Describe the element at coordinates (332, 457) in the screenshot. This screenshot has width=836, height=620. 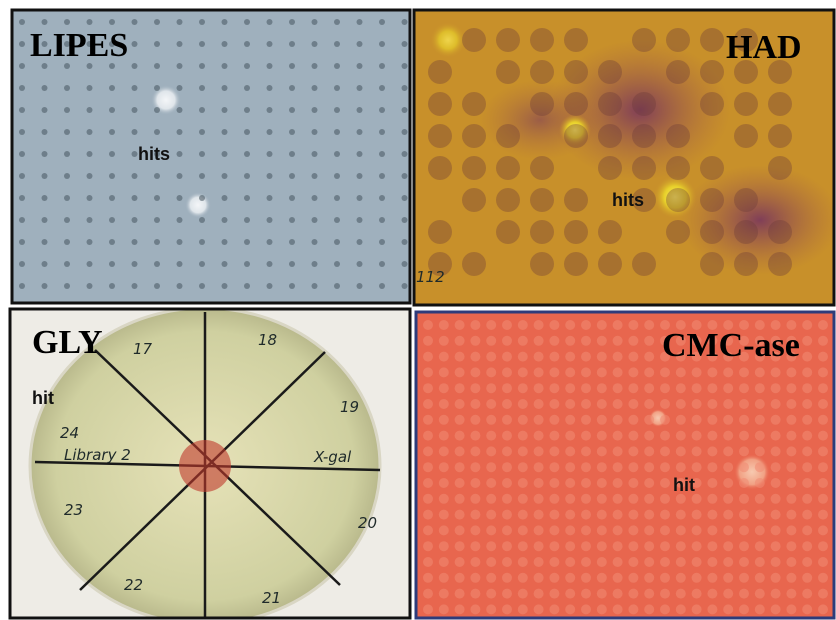
I see `plate-writing: X-gal` at that location.